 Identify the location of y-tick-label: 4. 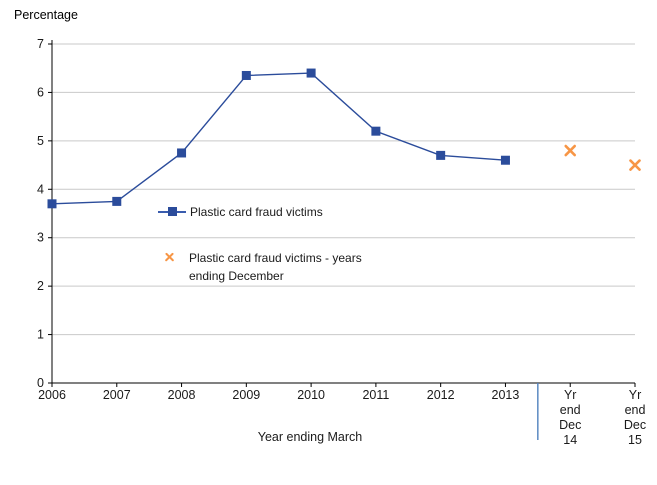
(40, 189).